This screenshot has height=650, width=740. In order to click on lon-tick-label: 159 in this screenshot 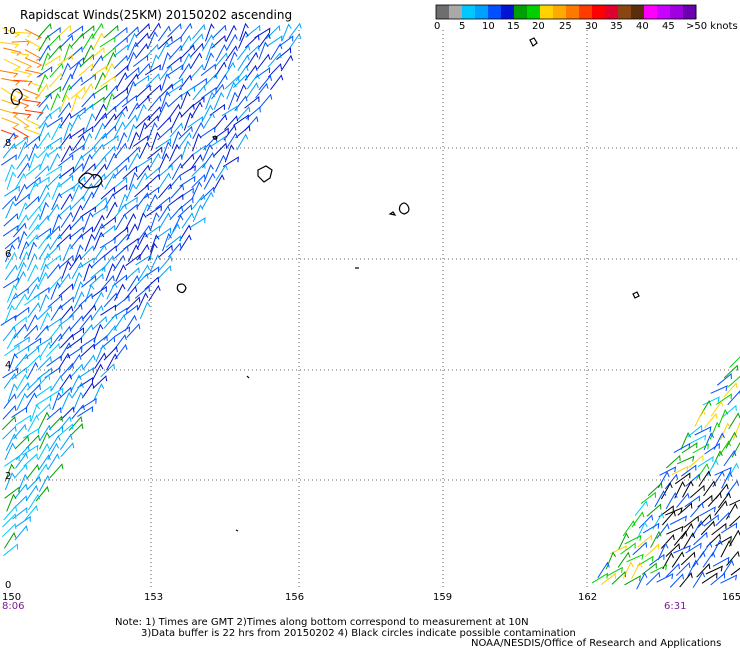, I will do `click(443, 597)`.